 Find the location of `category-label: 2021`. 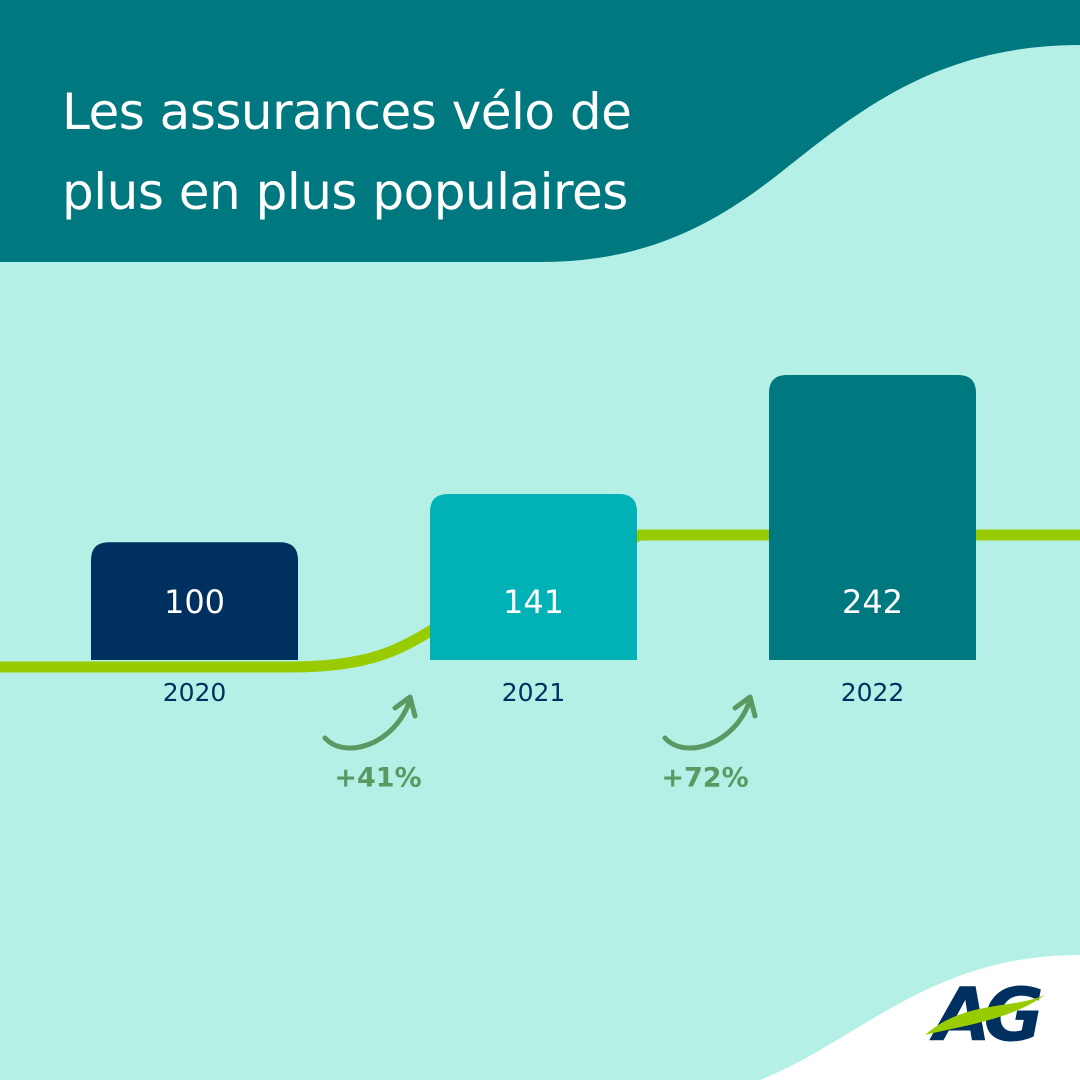

category-label: 2021 is located at coordinates (534, 692).